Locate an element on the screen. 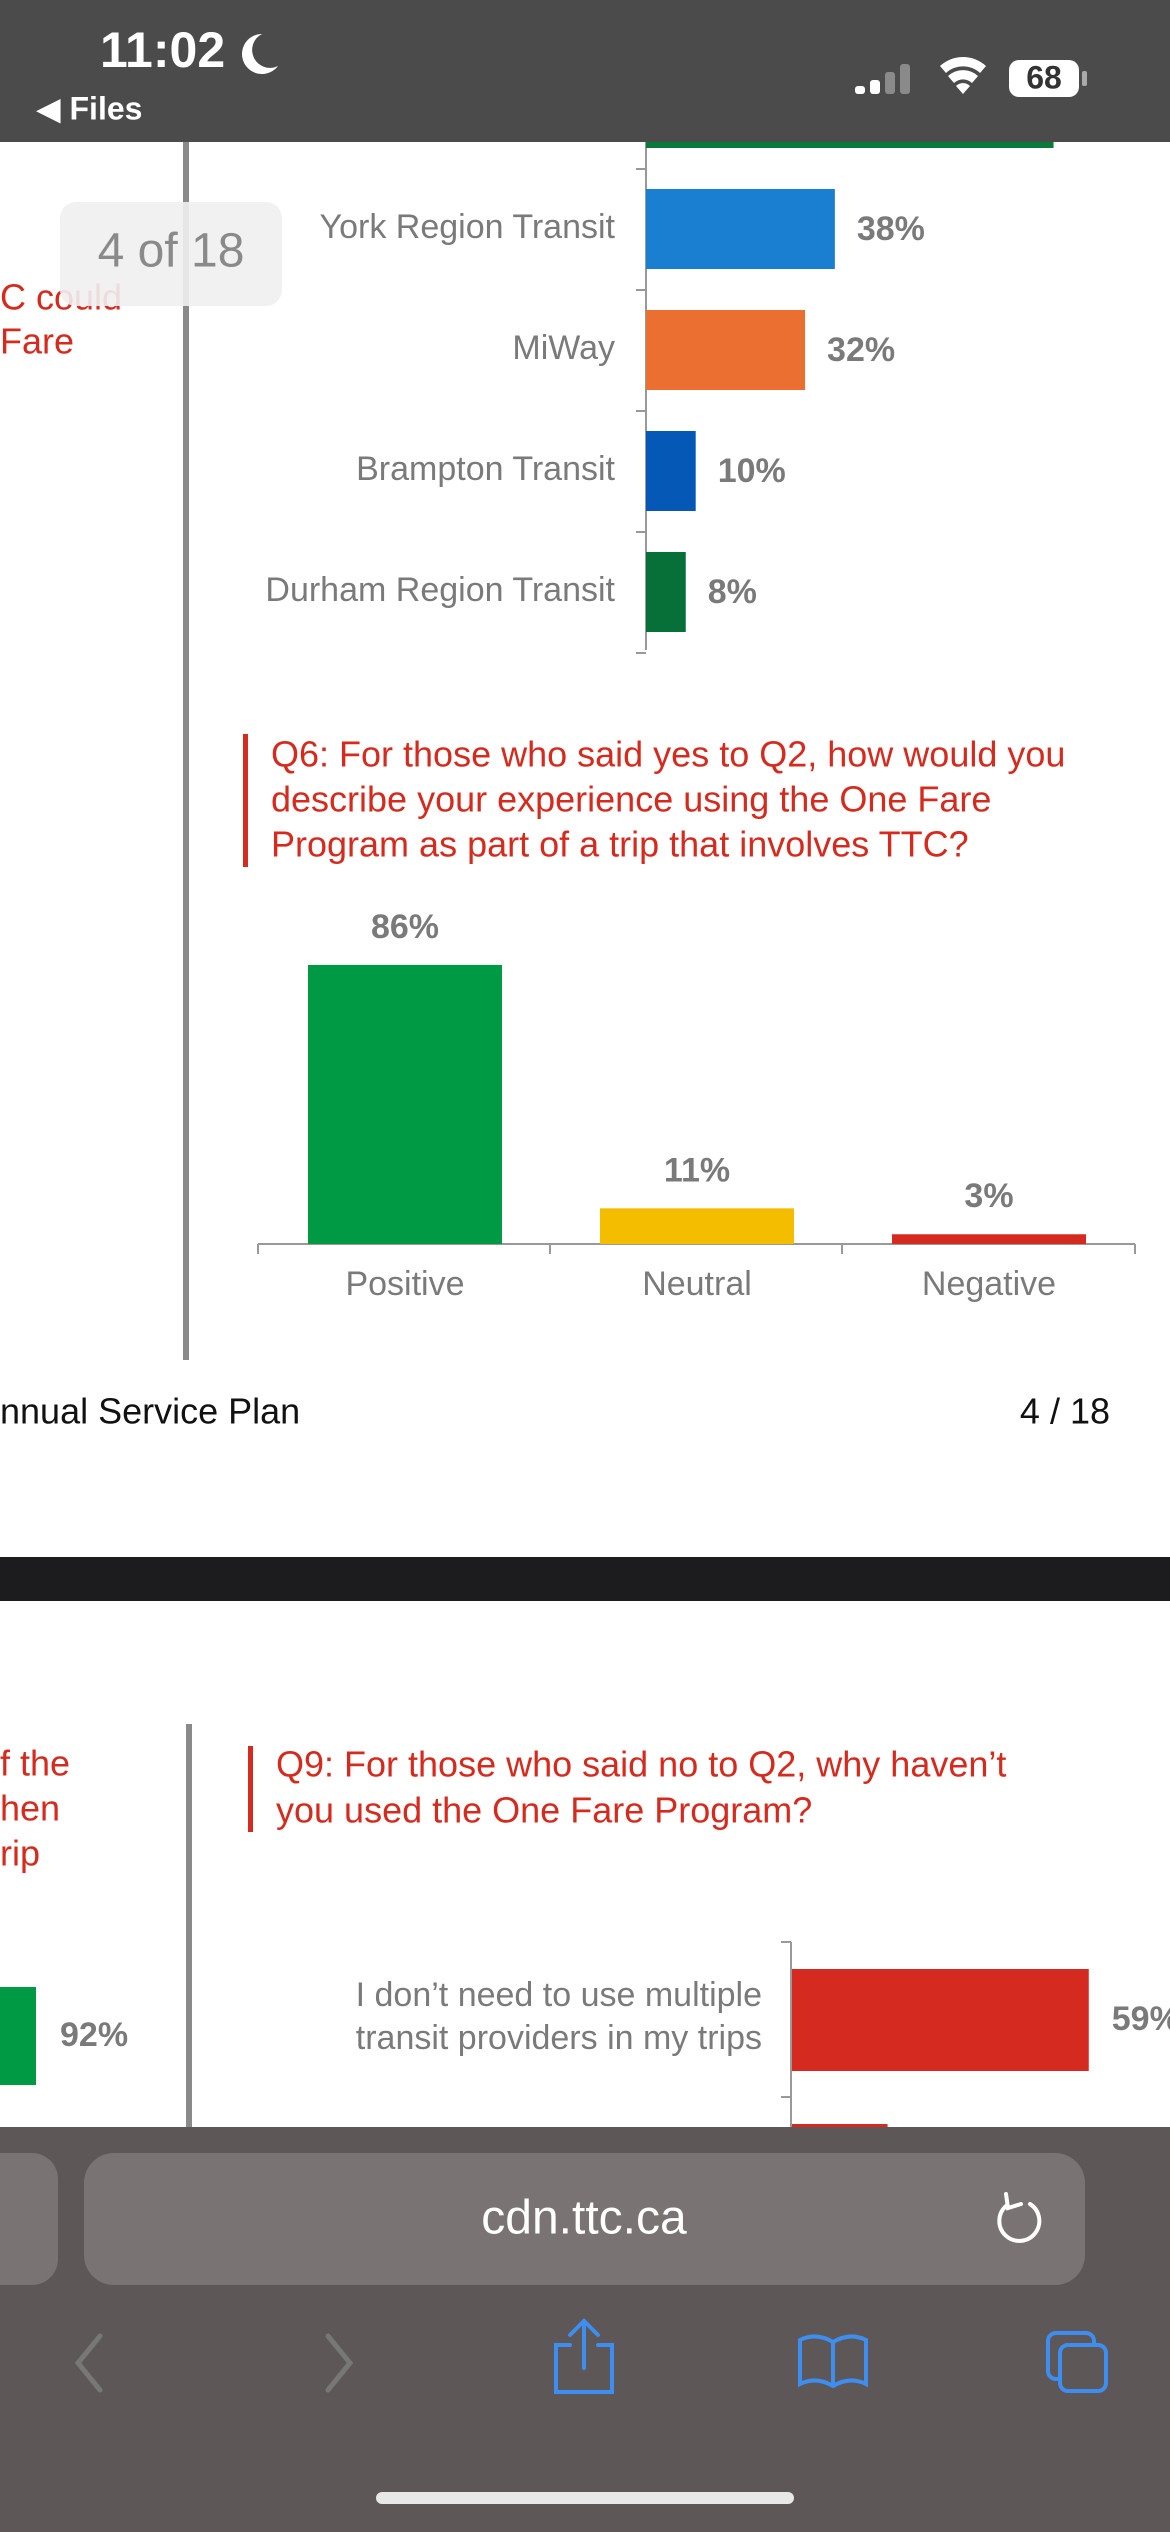 The image size is (1170, 2532). battery is located at coordinates (1044, 78).